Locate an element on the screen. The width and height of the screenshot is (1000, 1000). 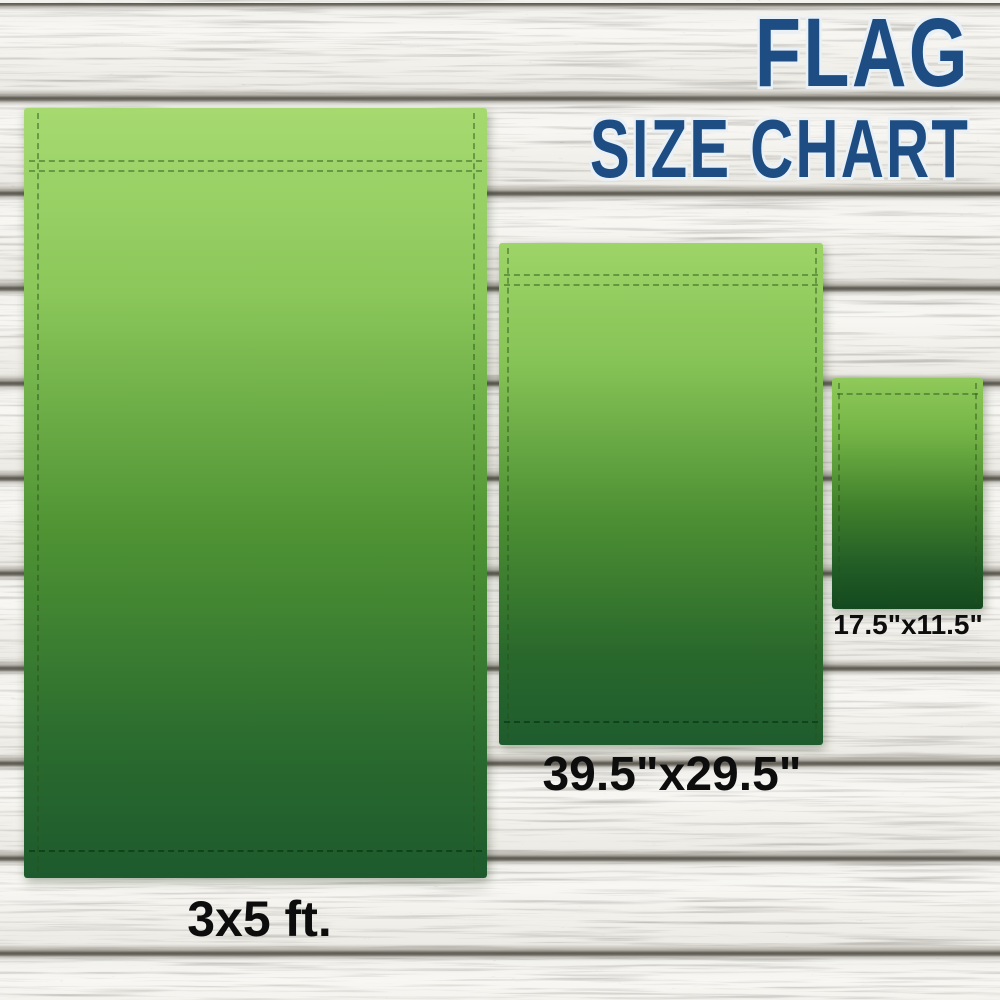
title-line-flag: FLAG is located at coordinates (862, 53).